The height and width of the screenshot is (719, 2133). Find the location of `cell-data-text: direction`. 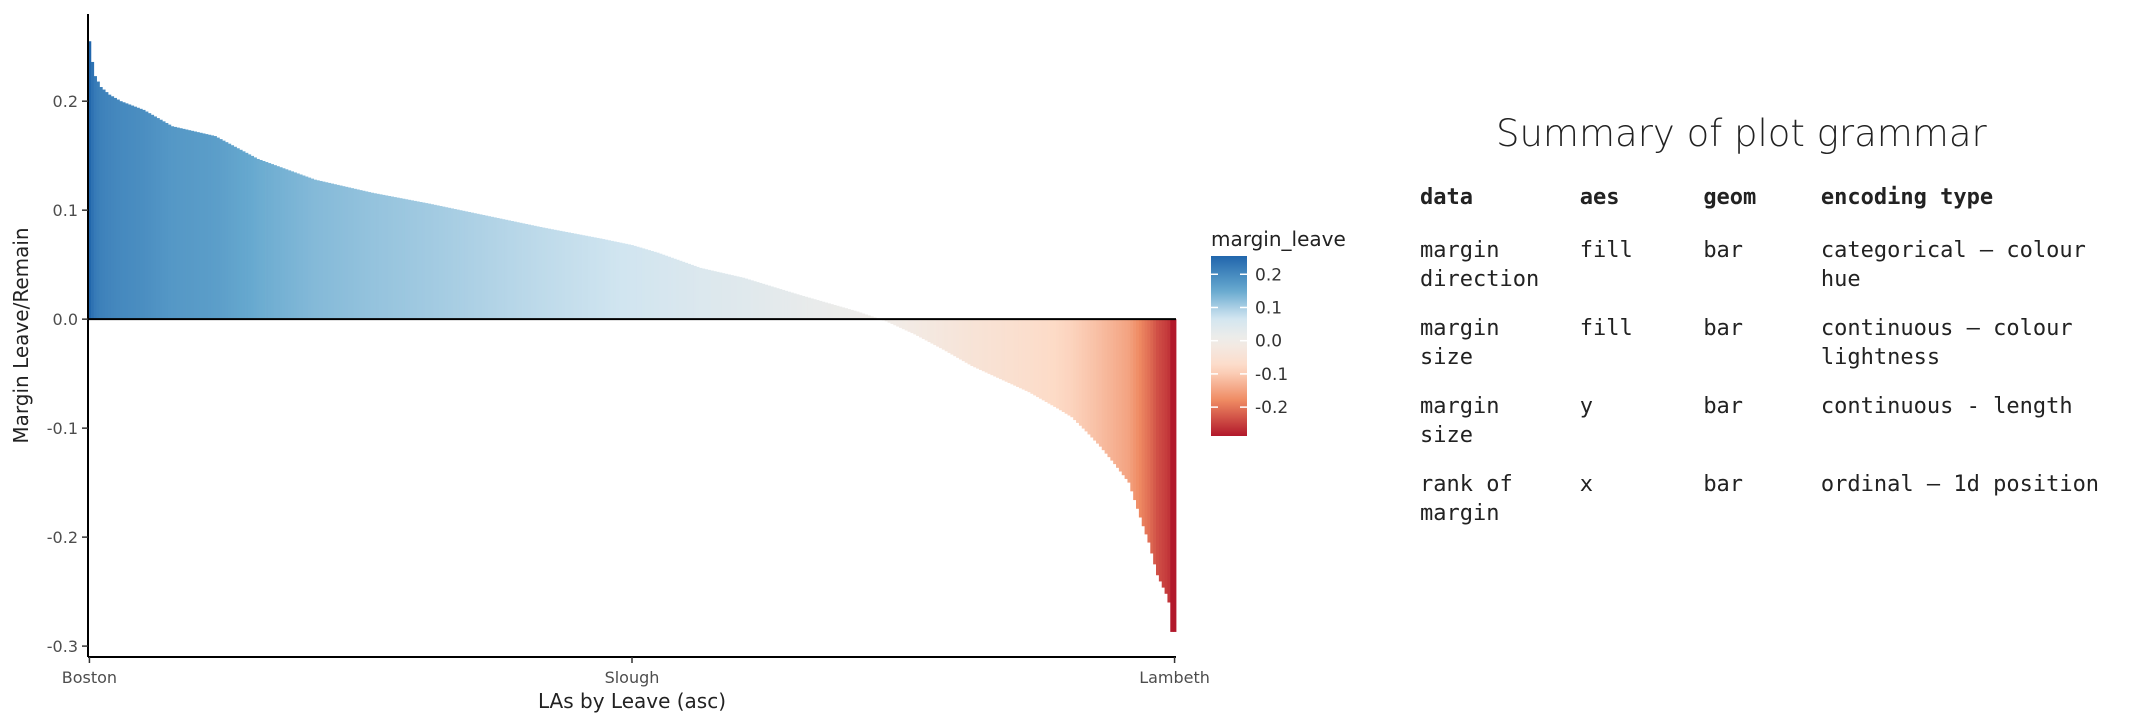

cell-data-text: direction is located at coordinates (1480, 279).